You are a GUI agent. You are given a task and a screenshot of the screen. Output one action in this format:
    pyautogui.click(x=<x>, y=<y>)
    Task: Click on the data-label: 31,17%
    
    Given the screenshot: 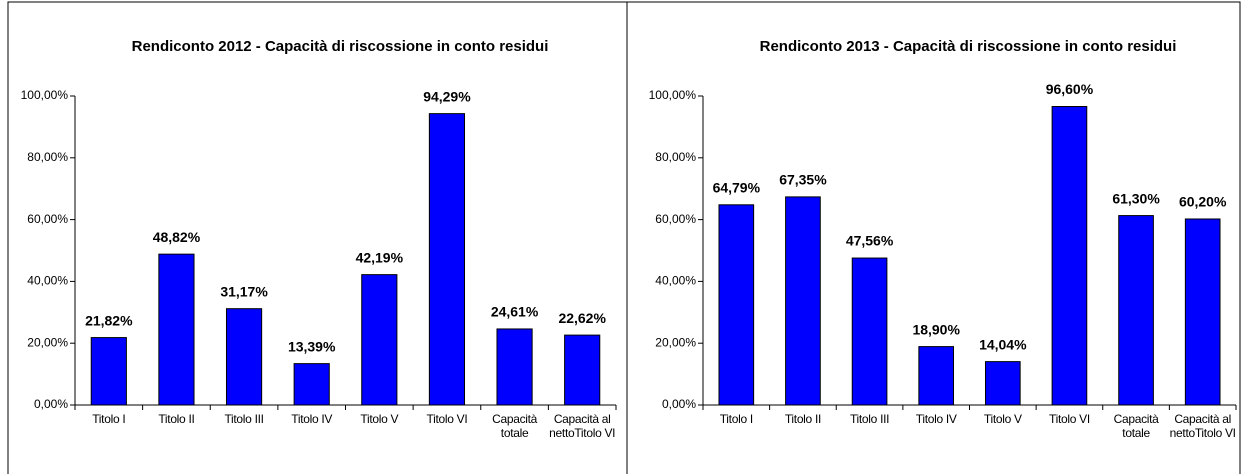 What is the action you would take?
    pyautogui.click(x=244, y=291)
    